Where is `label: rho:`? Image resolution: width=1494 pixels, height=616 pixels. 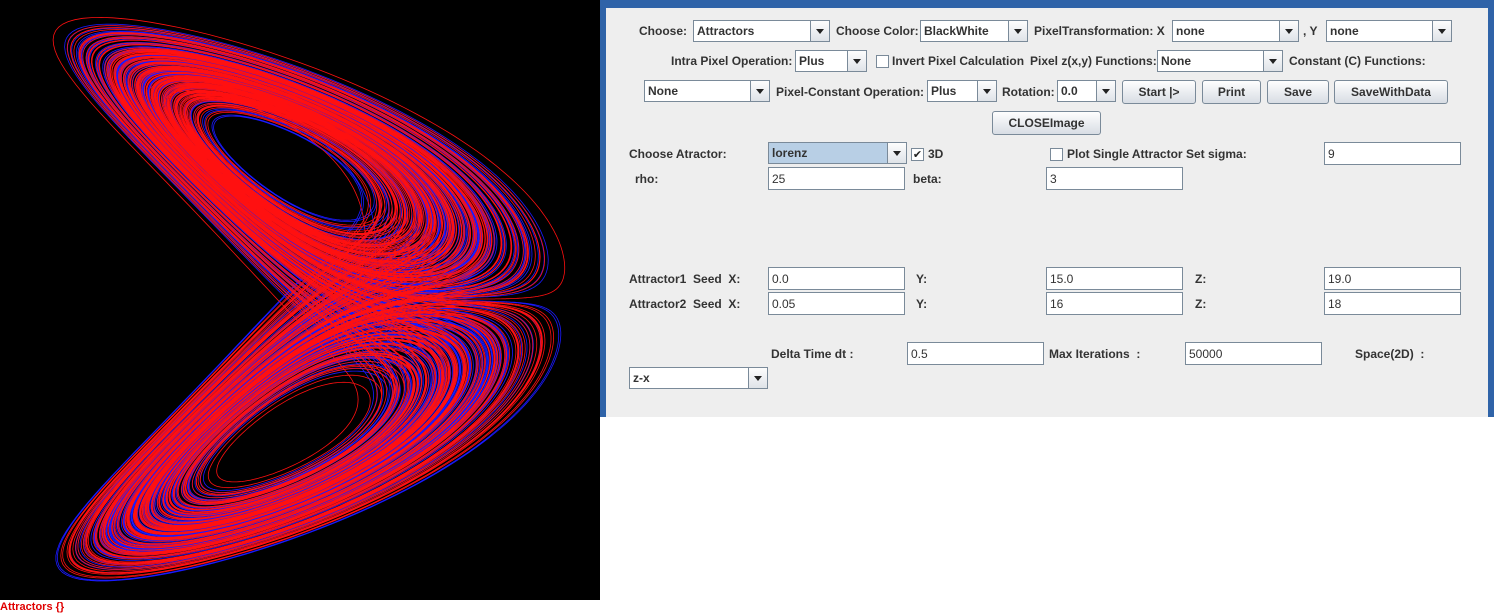 label: rho: is located at coordinates (647, 179).